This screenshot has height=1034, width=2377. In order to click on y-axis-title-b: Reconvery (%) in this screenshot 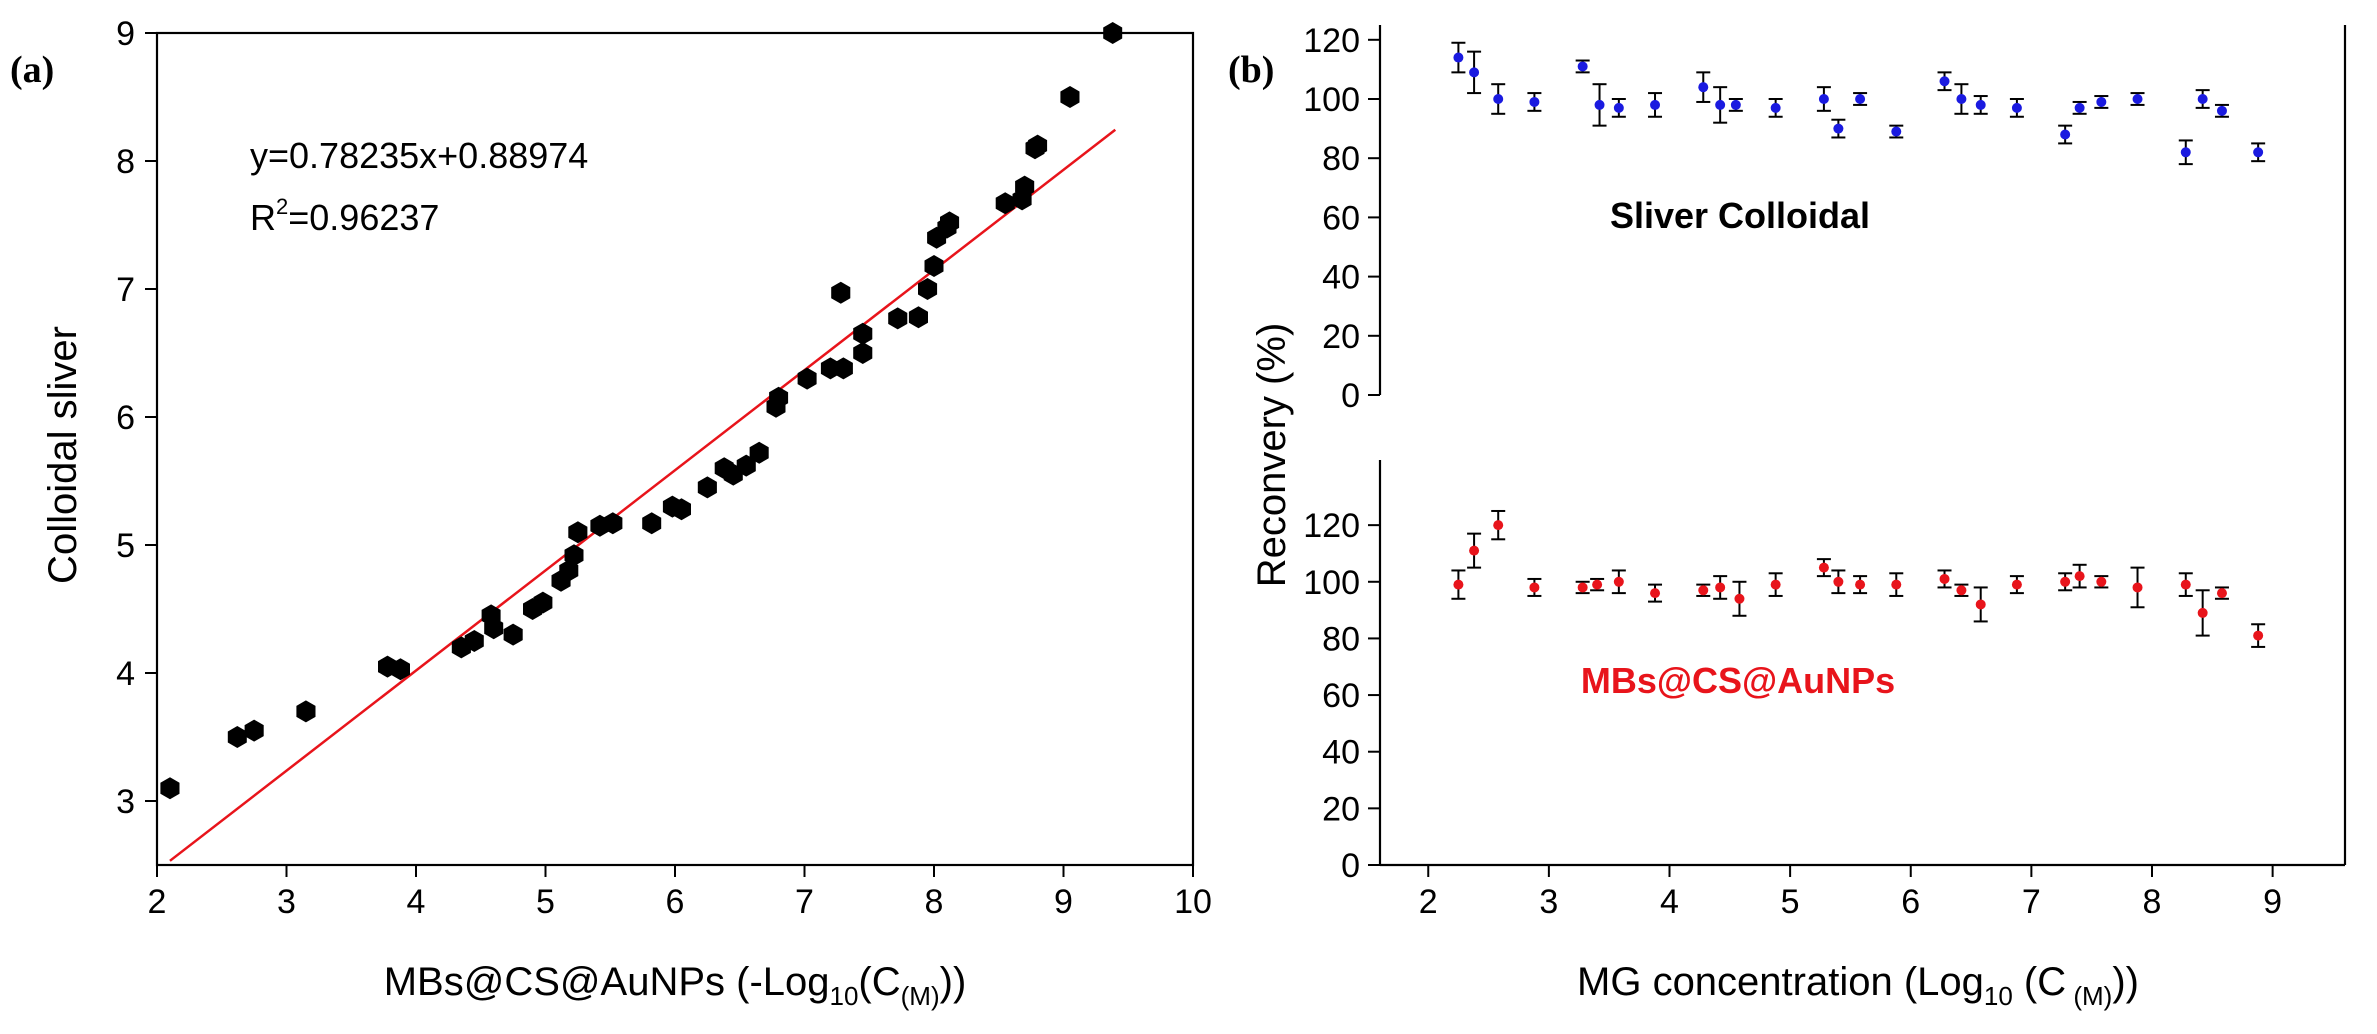, I will do `click(1272, 455)`.